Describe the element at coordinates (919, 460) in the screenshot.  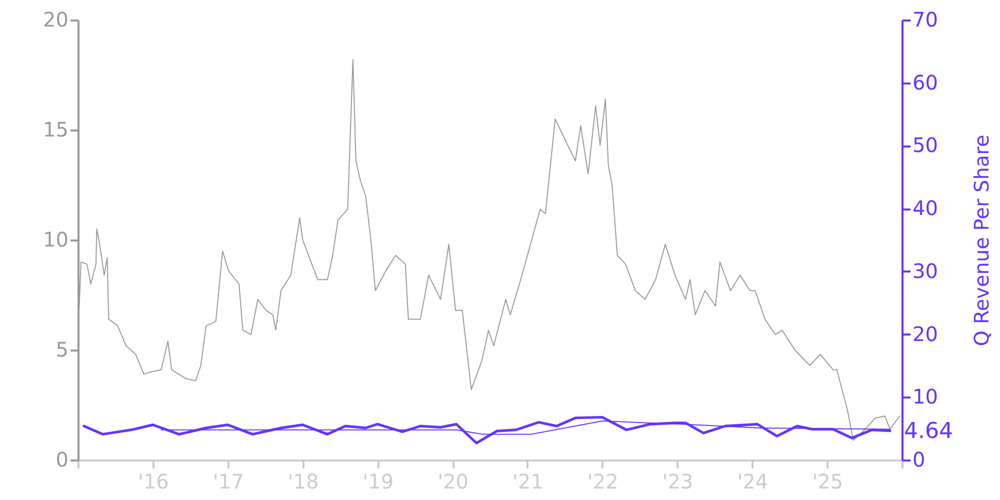
I see `y2-tick-label: 0` at that location.